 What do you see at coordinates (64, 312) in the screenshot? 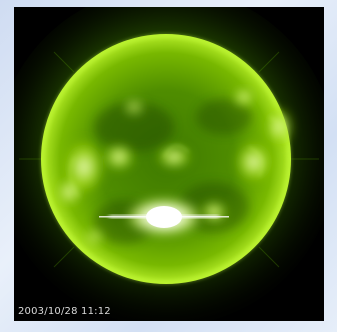
I see `image-timestamp: 2003/10/28 11:12` at bounding box center [64, 312].